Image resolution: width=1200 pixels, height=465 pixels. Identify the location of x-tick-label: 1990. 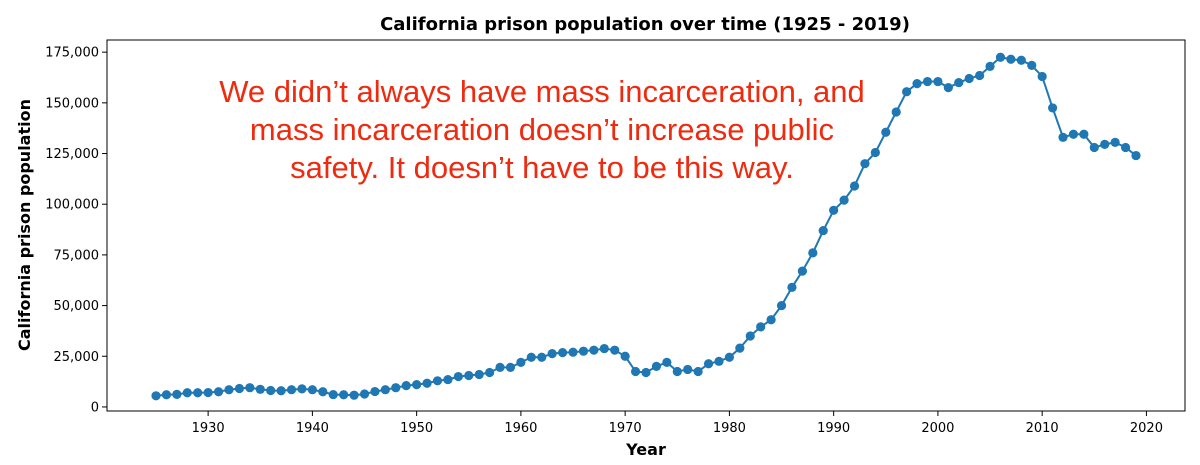
(833, 428).